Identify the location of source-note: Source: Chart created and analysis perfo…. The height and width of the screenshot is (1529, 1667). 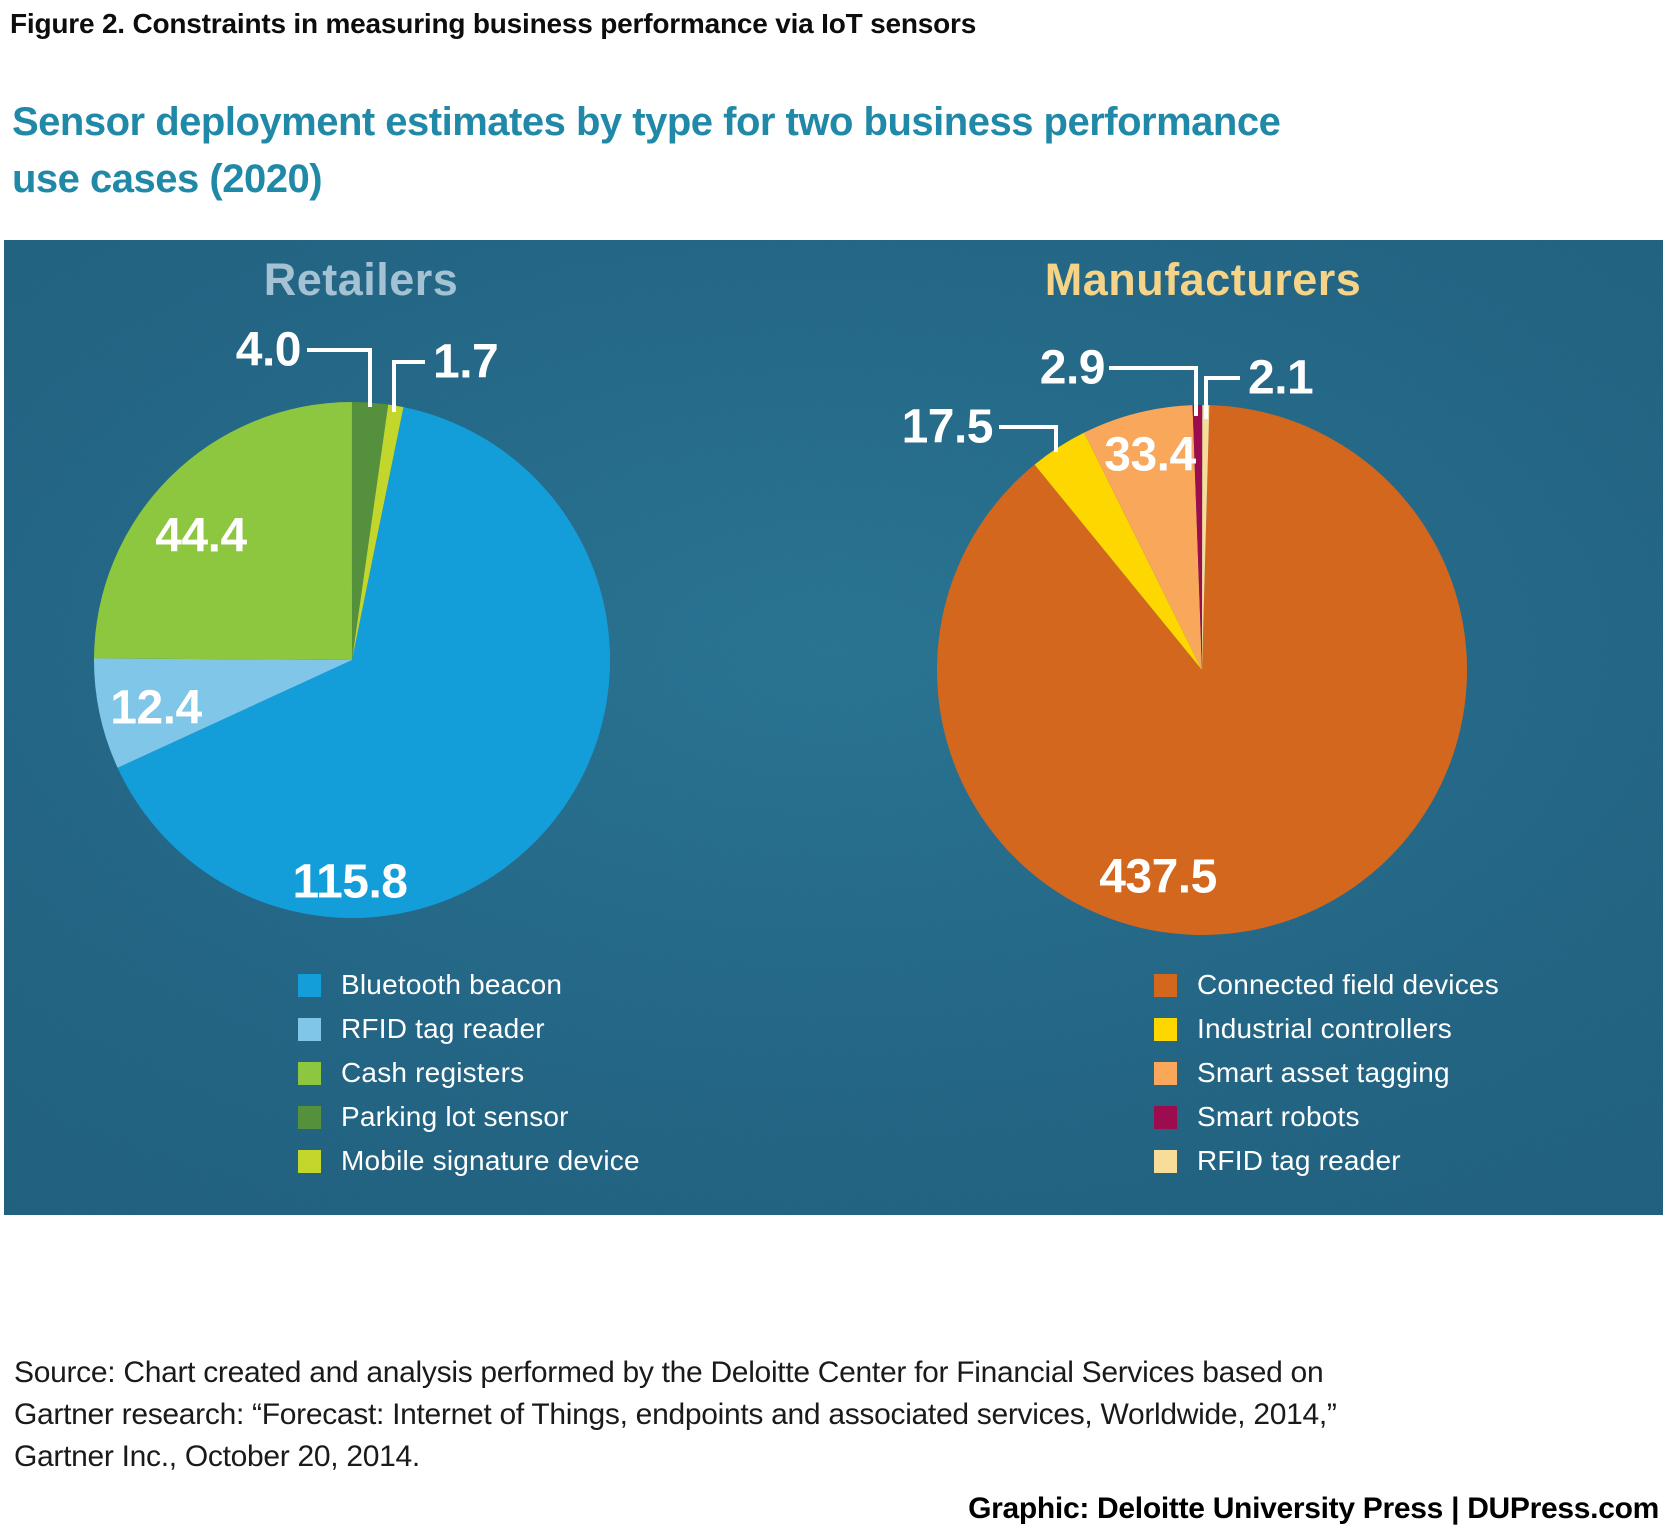
(675, 1415).